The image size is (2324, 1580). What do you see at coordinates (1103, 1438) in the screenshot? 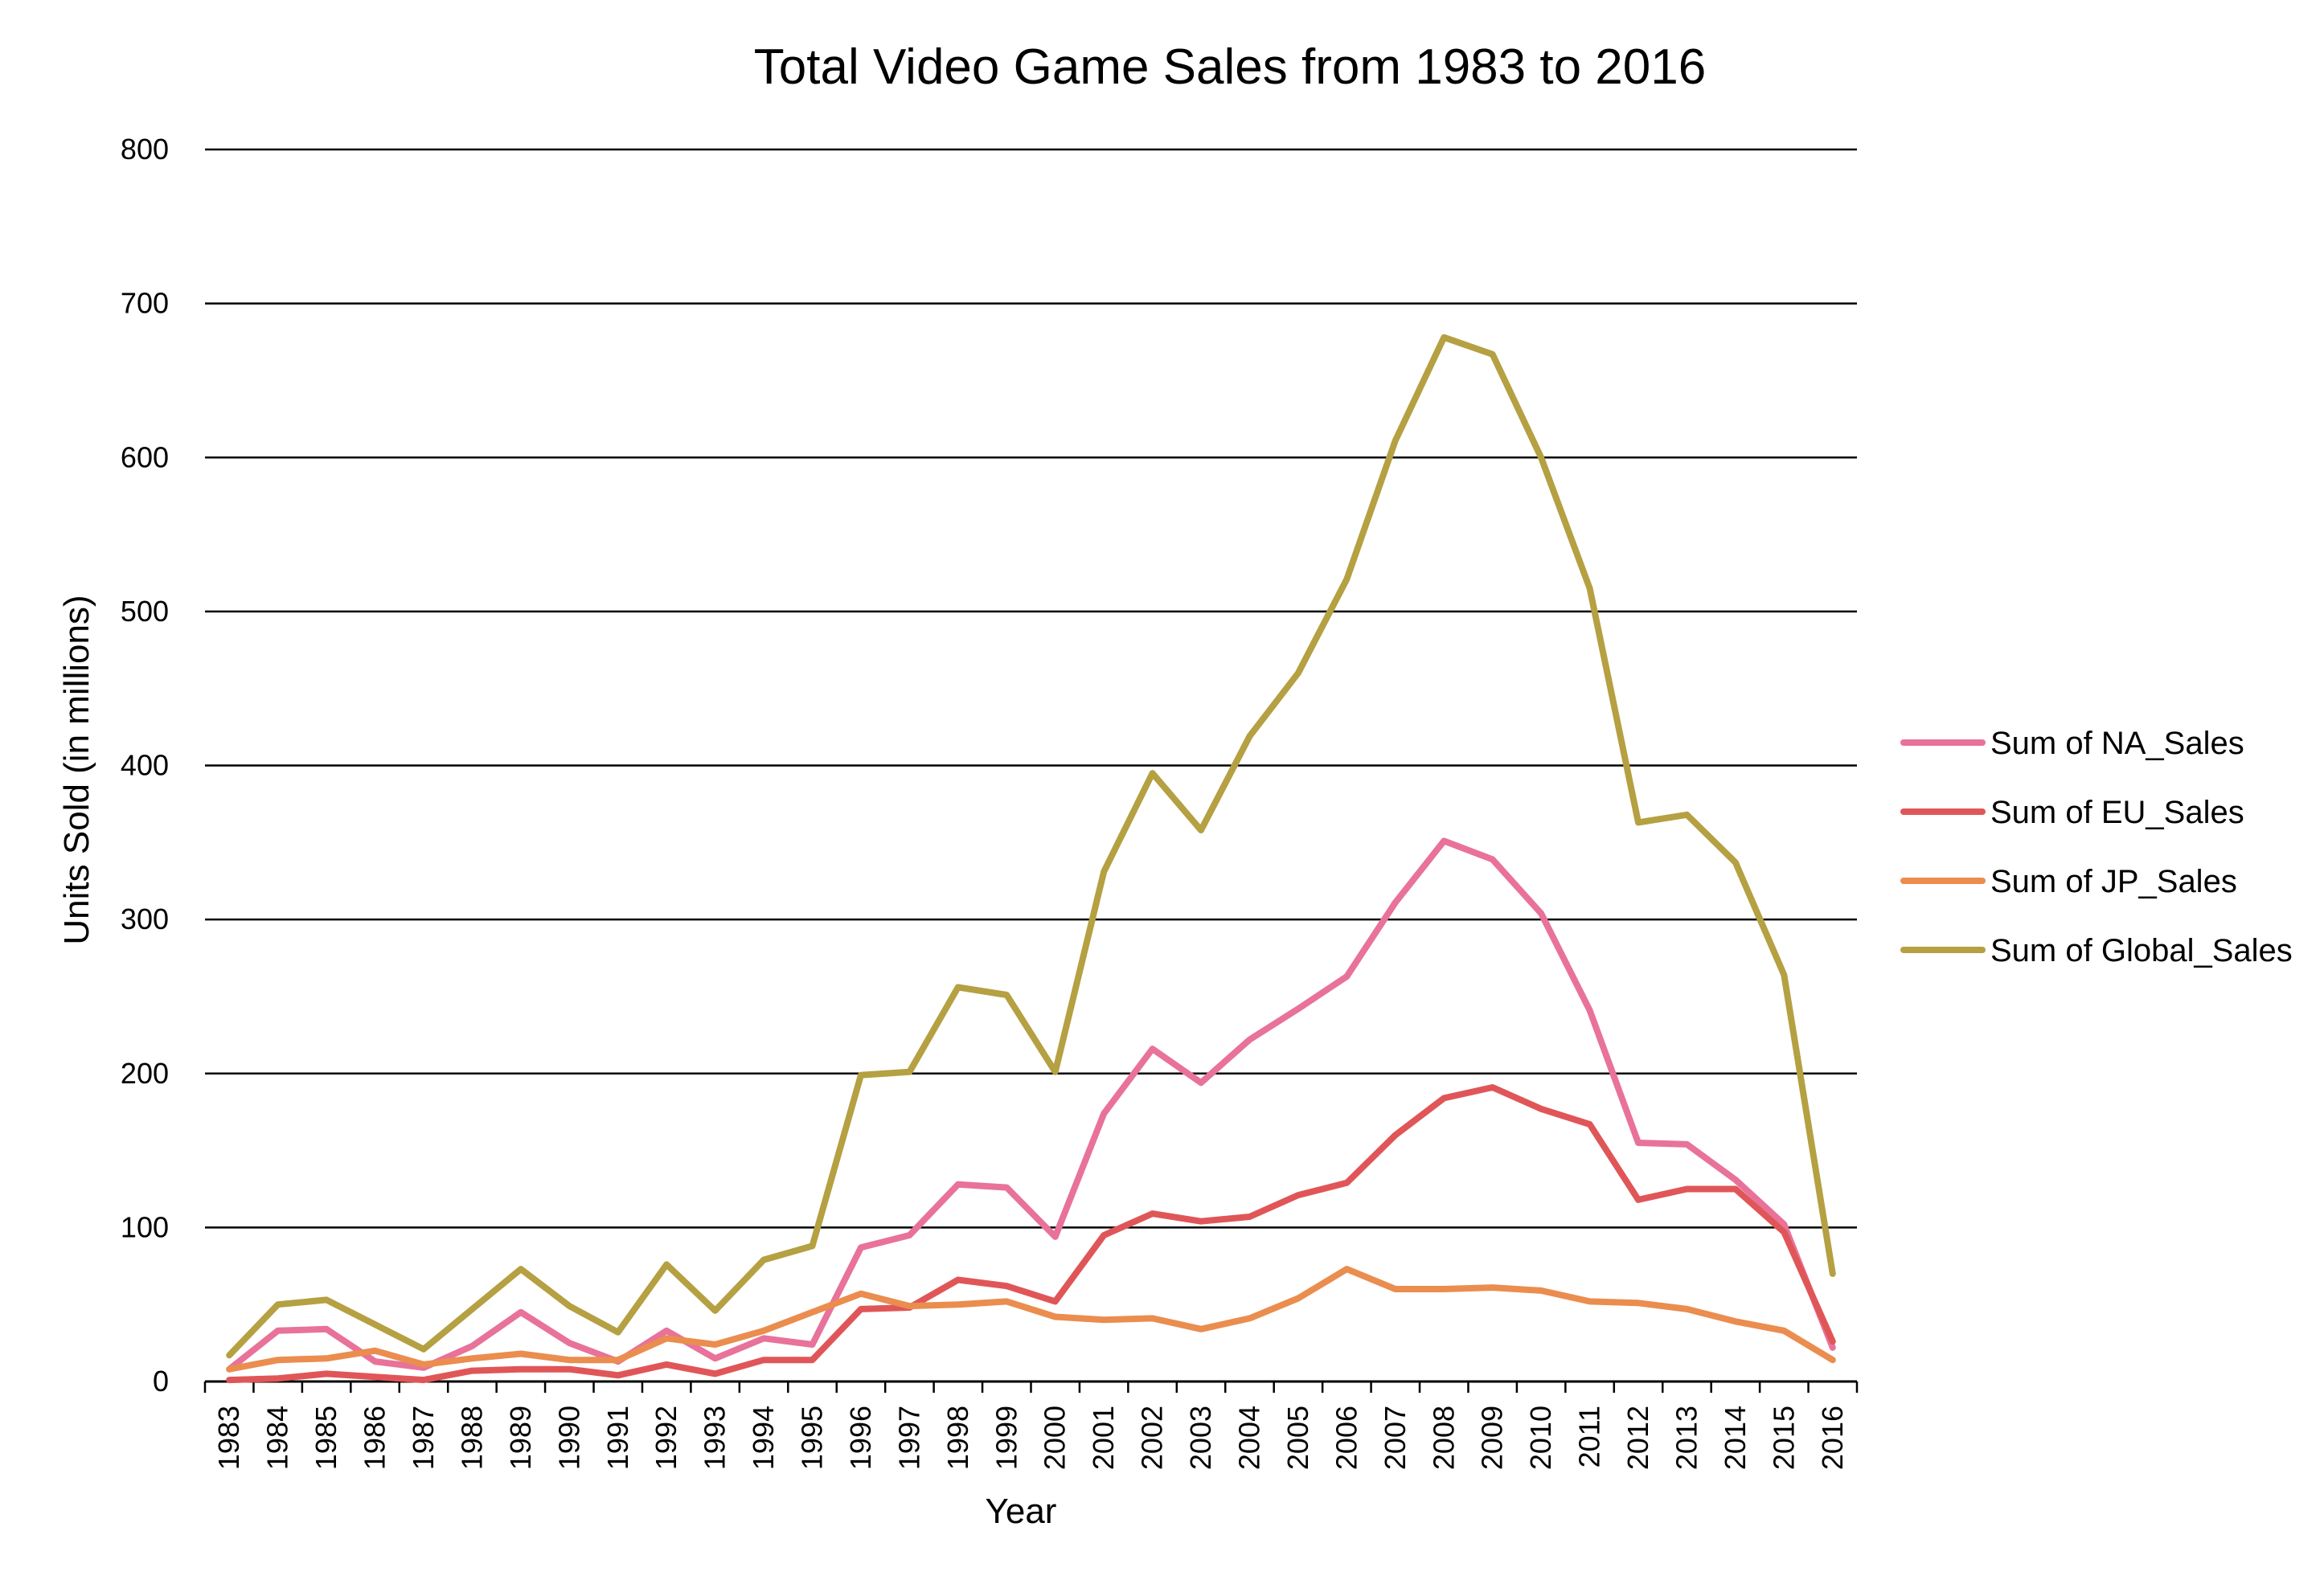
I see `x-tick-label: 2001` at bounding box center [1103, 1438].